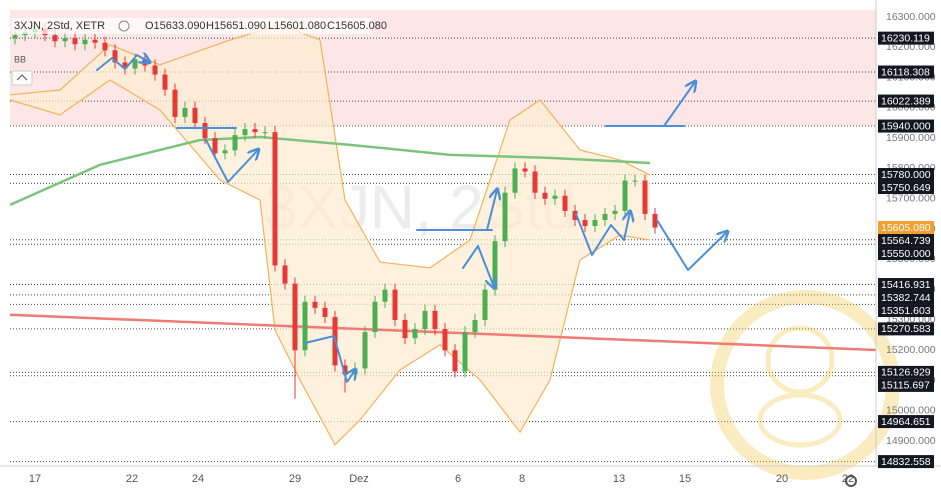 Image resolution: width=941 pixels, height=495 pixels. What do you see at coordinates (906, 462) in the screenshot?
I see `level-label: 14832.558` at bounding box center [906, 462].